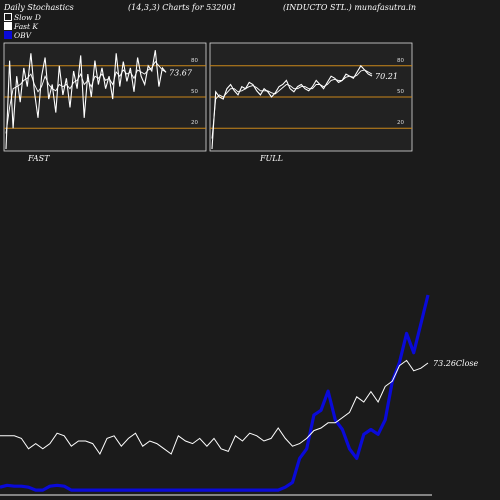  I want to click on full-fast-k-line, so click(292, 107).